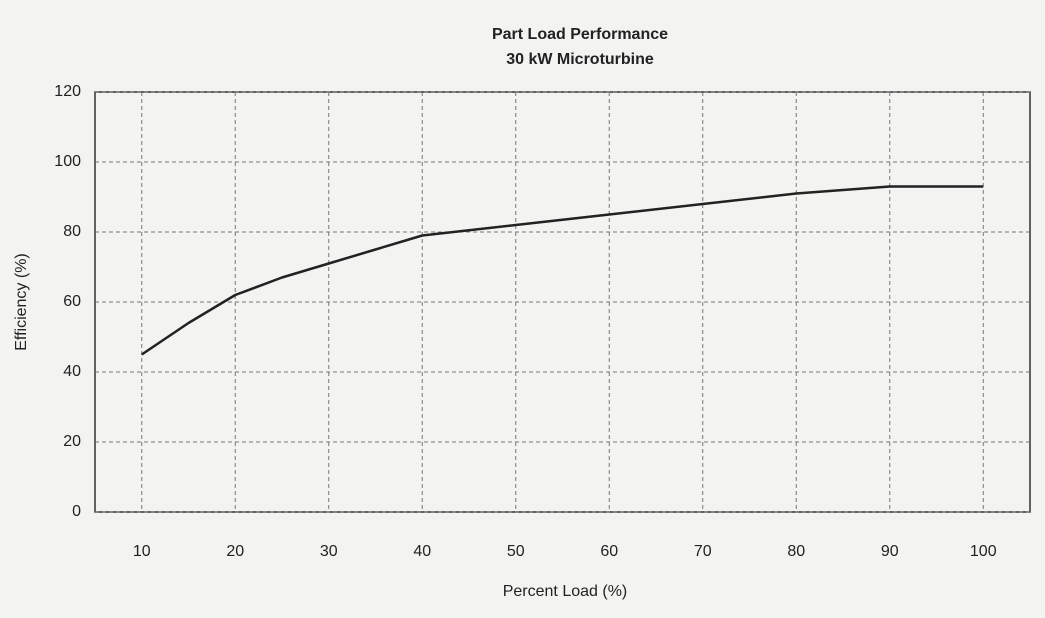 This screenshot has width=1045, height=618. What do you see at coordinates (67, 91) in the screenshot?
I see `y-tick-label: 120` at bounding box center [67, 91].